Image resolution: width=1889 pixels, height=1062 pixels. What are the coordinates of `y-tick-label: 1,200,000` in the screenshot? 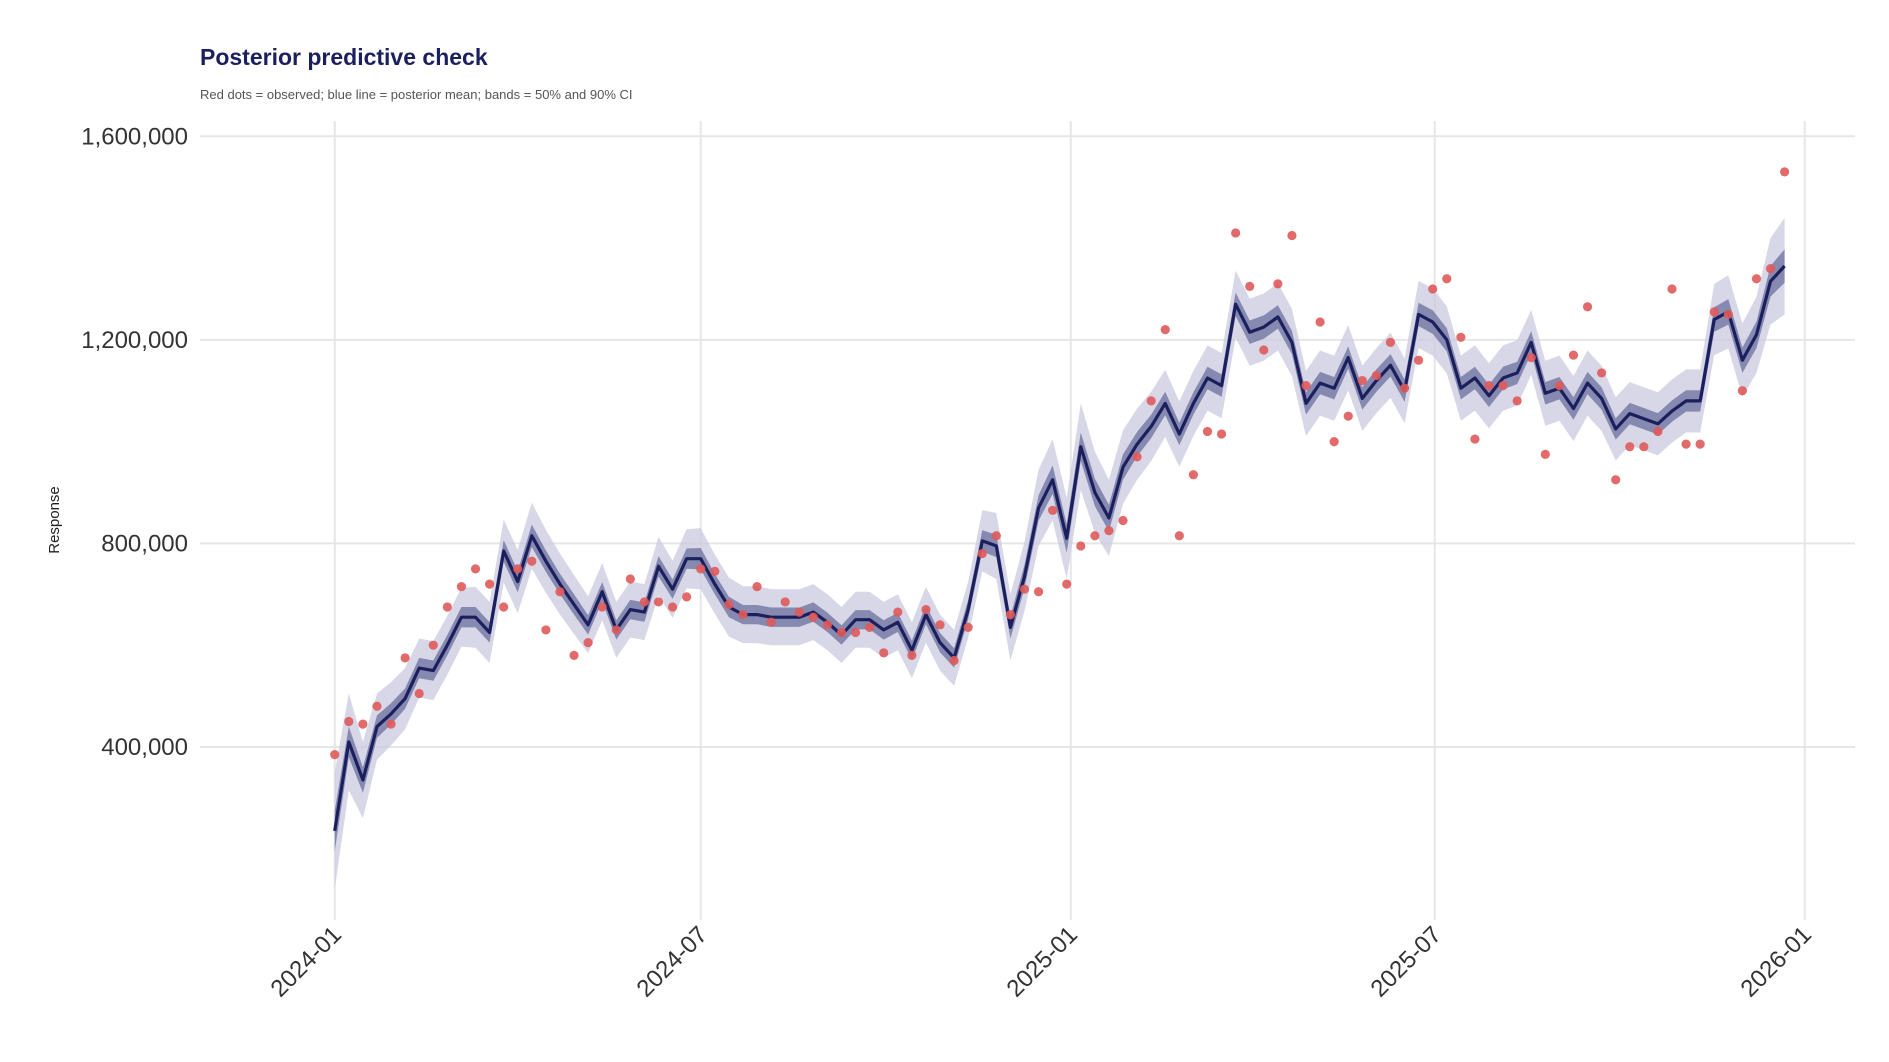 It's located at (134, 340).